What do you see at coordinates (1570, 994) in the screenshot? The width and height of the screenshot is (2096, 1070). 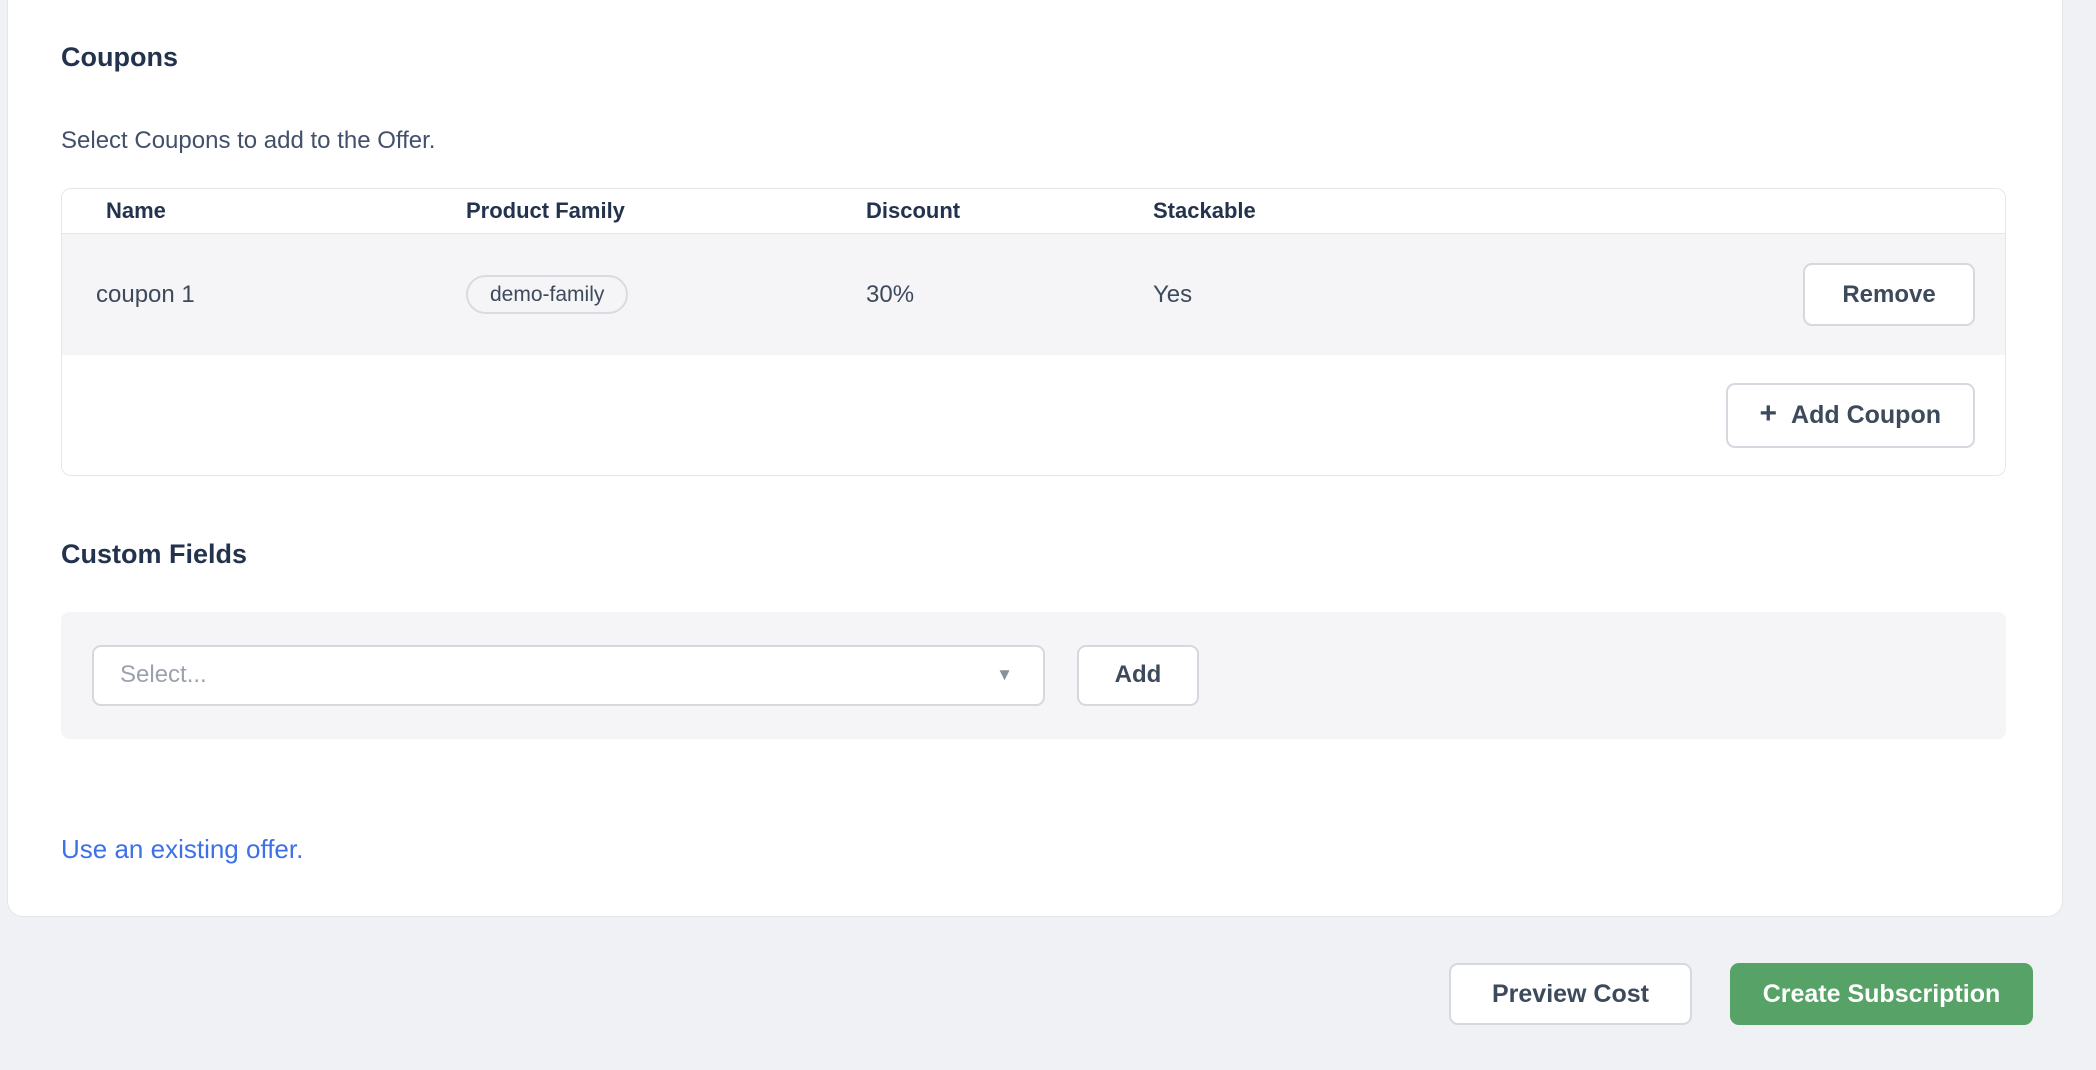 I see `preview-cost-button: Preview Cost` at bounding box center [1570, 994].